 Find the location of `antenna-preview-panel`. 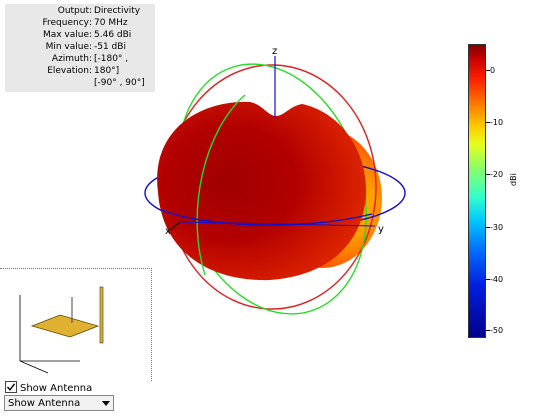

antenna-preview-panel is located at coordinates (76, 324).